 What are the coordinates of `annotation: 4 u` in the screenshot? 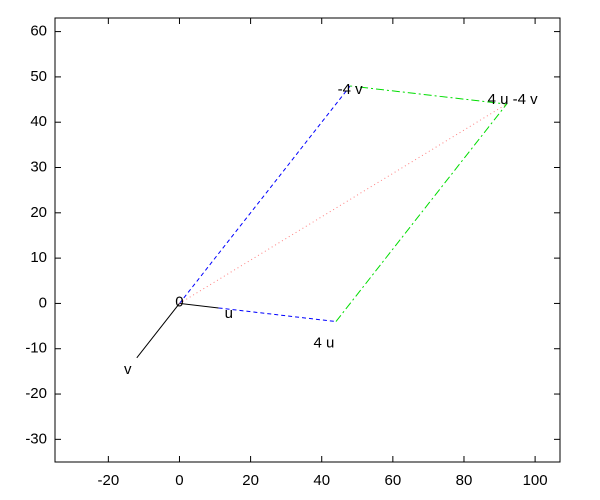 It's located at (324, 343).